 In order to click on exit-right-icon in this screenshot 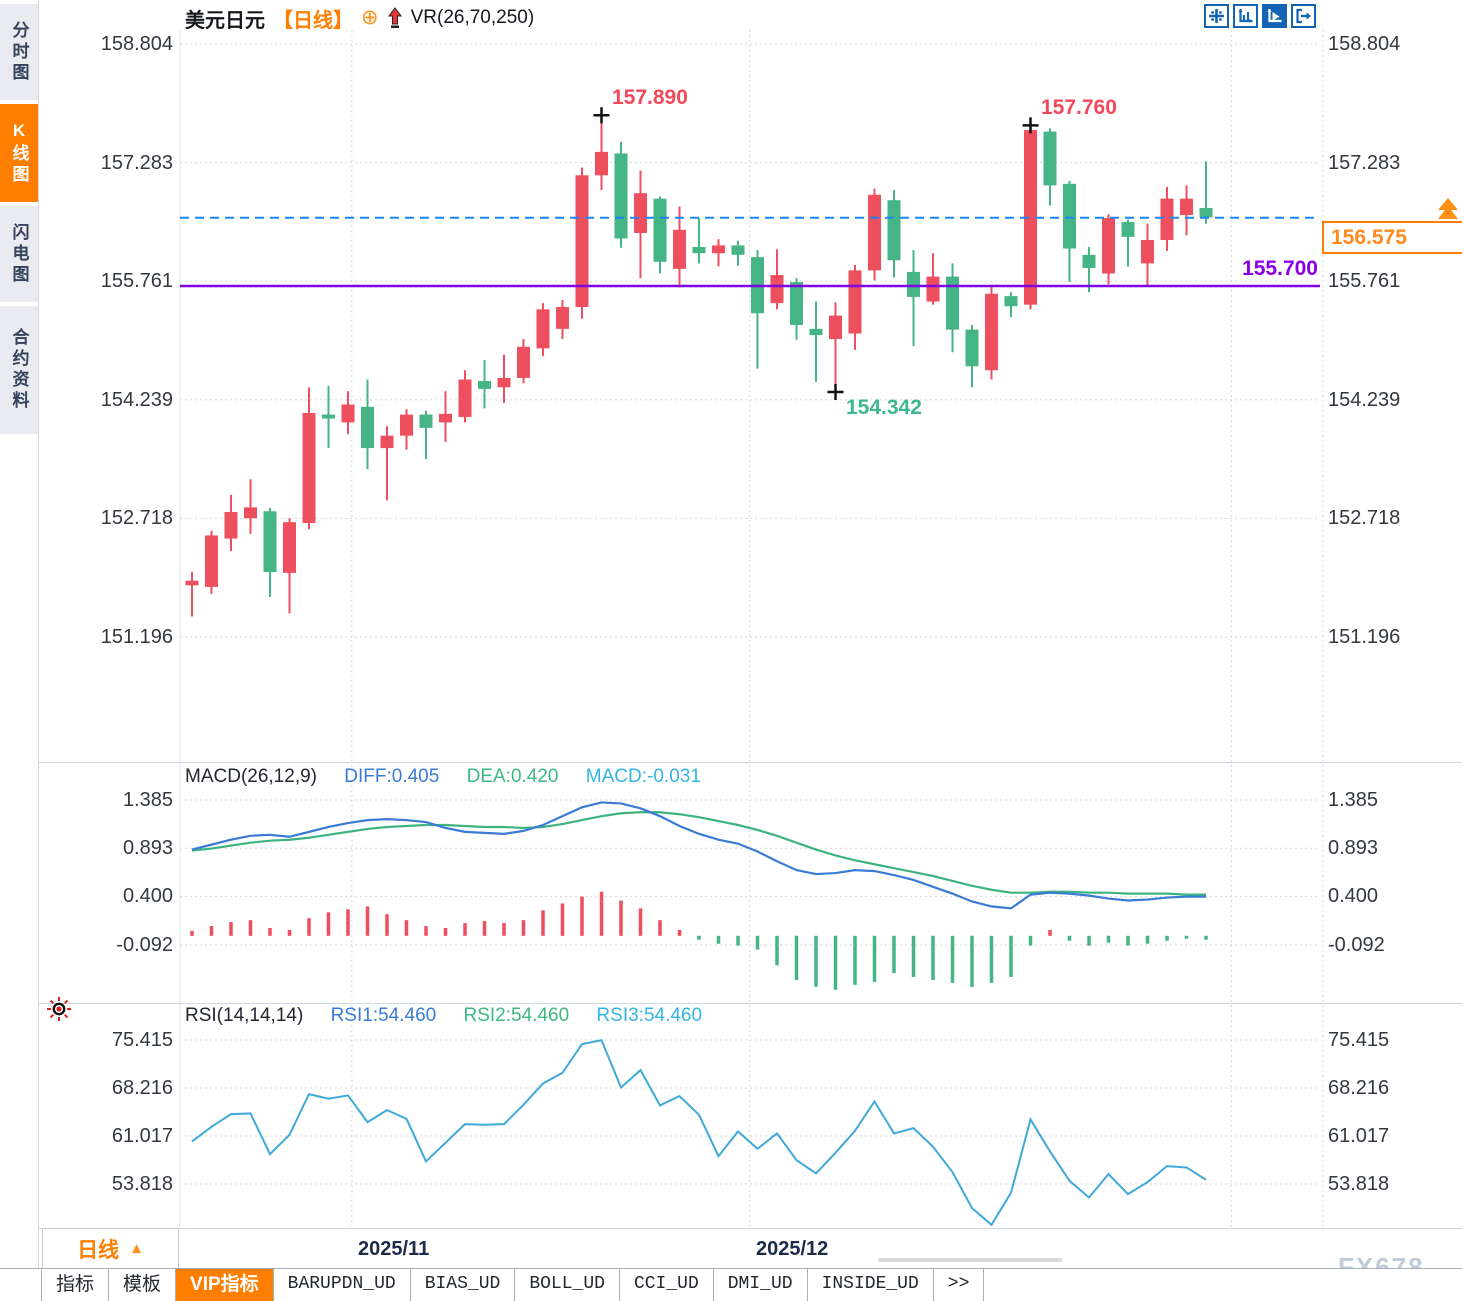, I will do `click(1303, 16)`.